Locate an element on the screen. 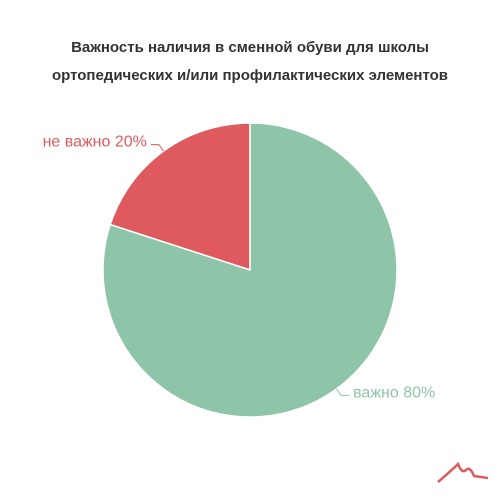 The width and height of the screenshot is (500, 500). data-label: не важно 20% is located at coordinates (95, 142).